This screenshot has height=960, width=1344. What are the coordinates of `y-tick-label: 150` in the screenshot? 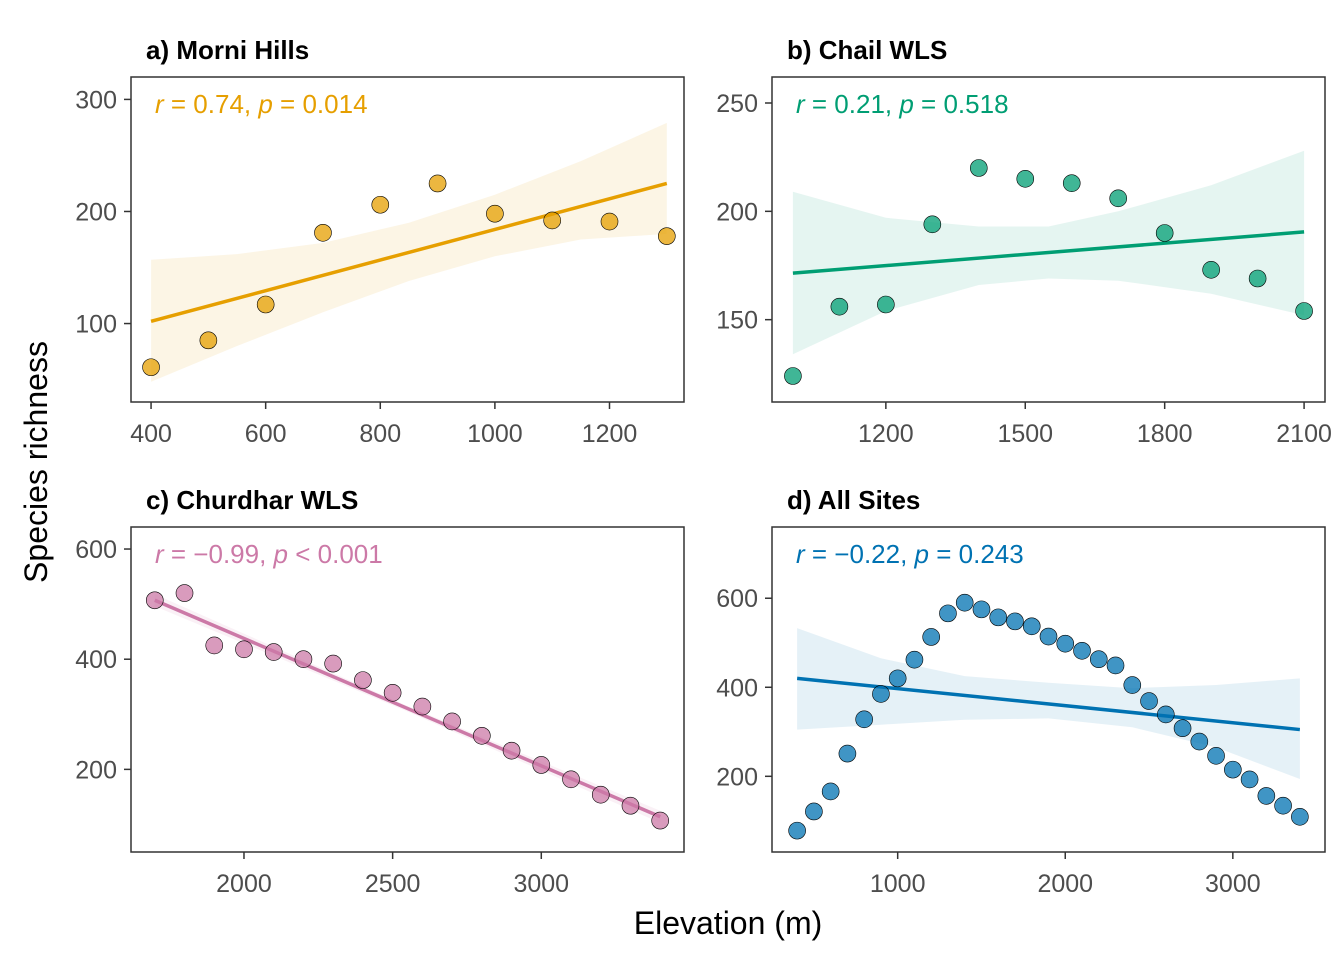 It's located at (737, 321).